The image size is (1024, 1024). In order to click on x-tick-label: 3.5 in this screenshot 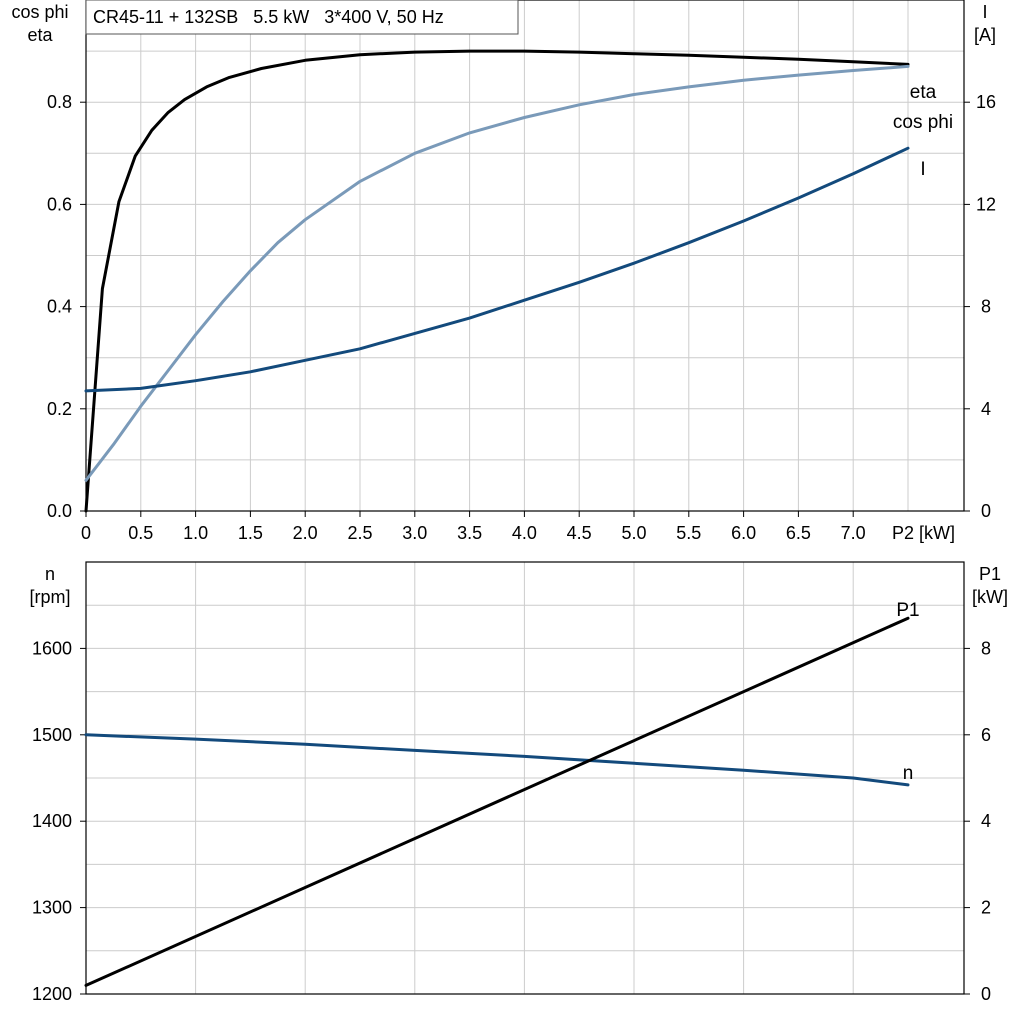, I will do `click(469, 533)`.